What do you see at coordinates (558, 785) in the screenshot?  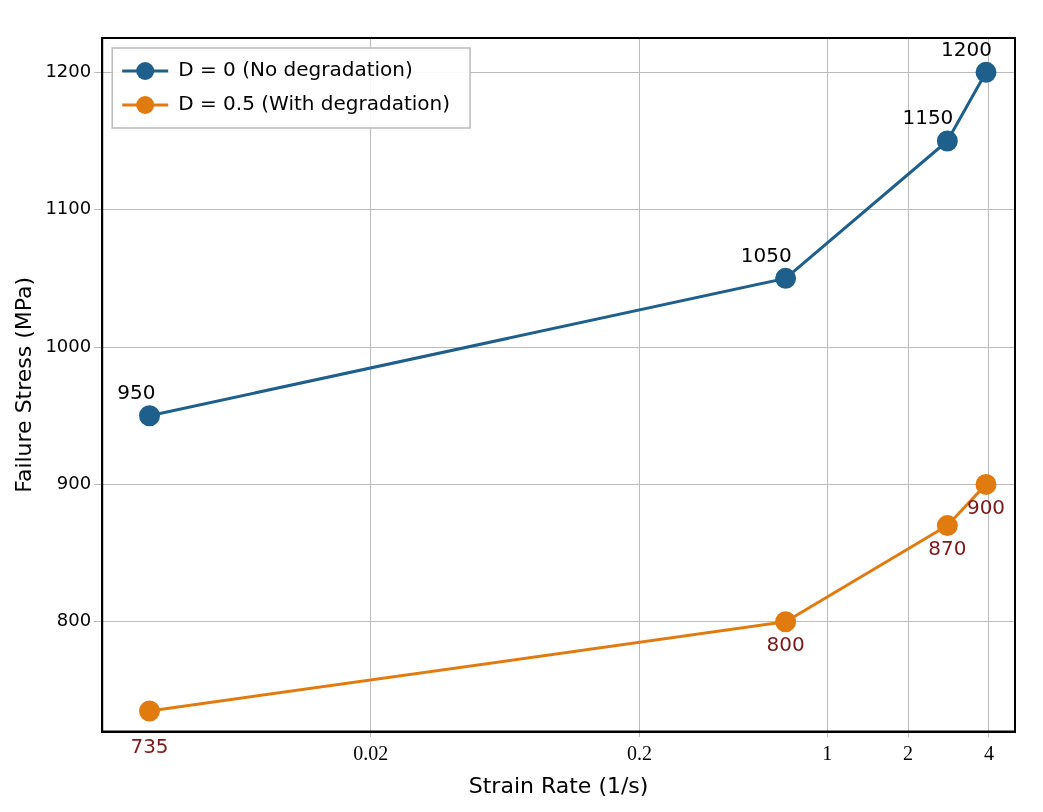 I see `x-axis-title: Strain Rate (1/s)` at bounding box center [558, 785].